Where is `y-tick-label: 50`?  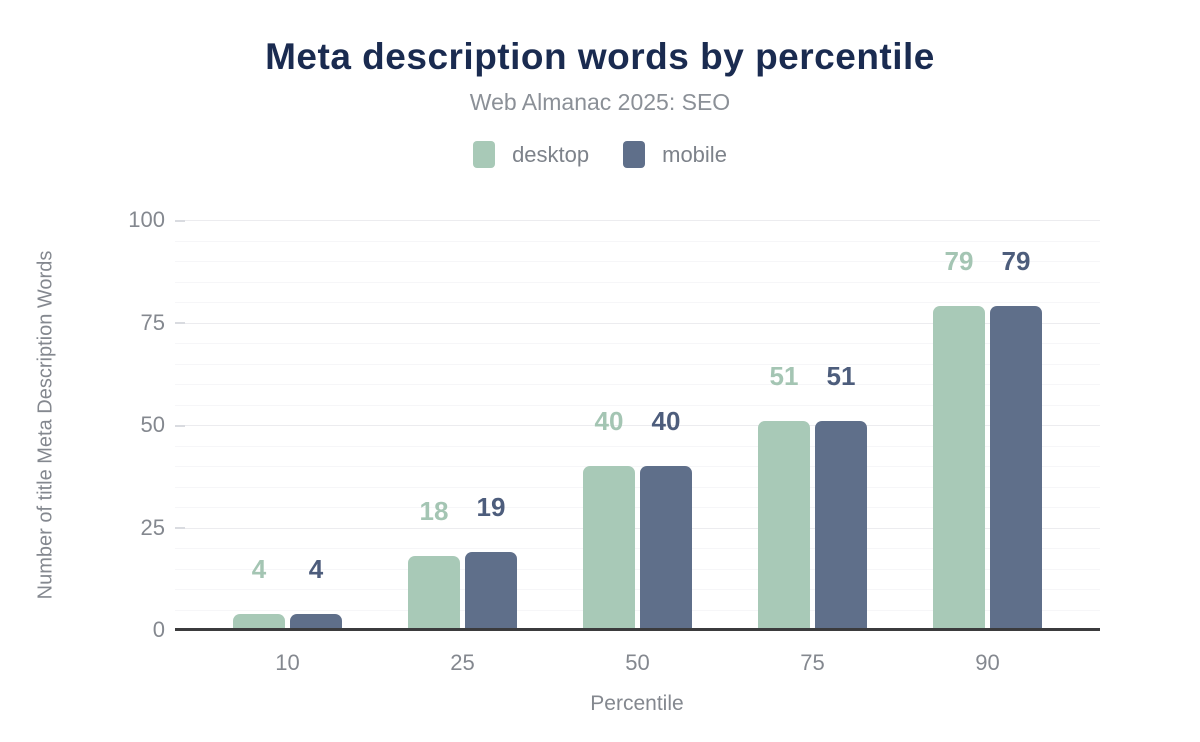
y-tick-label: 50 is located at coordinates (152, 424).